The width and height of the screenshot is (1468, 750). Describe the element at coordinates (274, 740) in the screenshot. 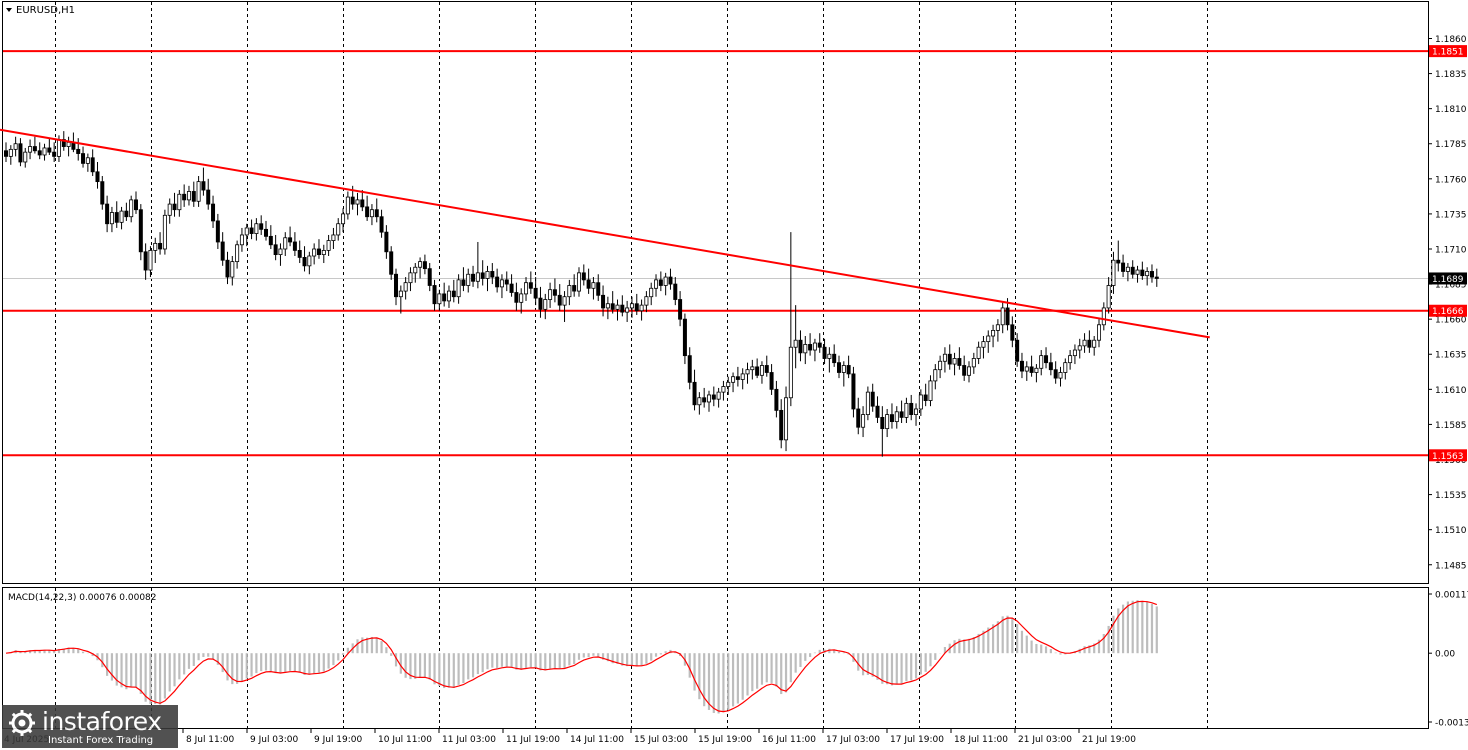

I see `time-label: 9 Jul 03:00` at that location.